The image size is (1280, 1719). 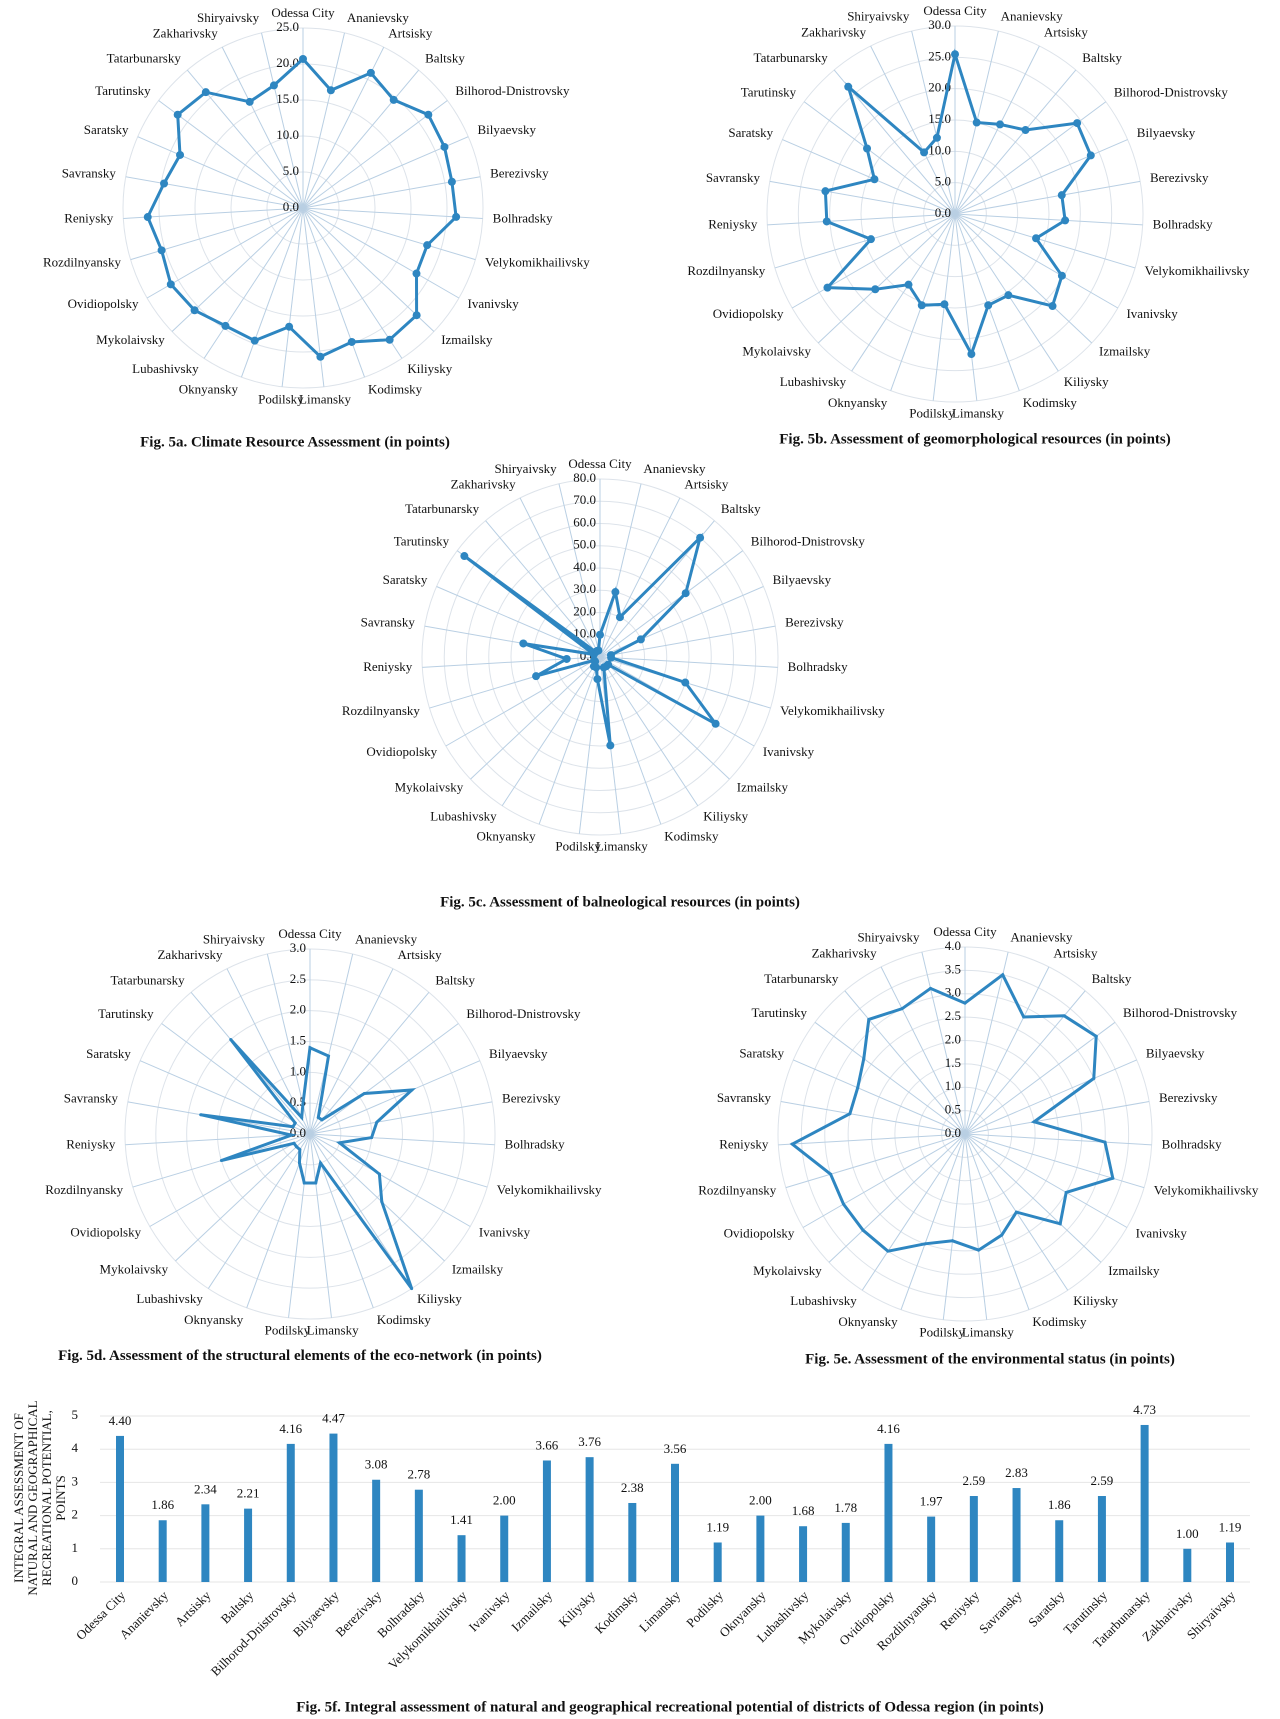 I want to click on value-label: 2.34, so click(x=205, y=1488).